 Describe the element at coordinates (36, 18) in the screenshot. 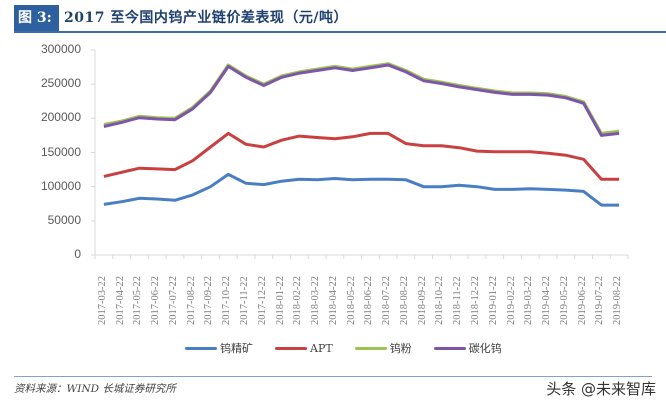

I see `figure-label: 图 3:` at that location.